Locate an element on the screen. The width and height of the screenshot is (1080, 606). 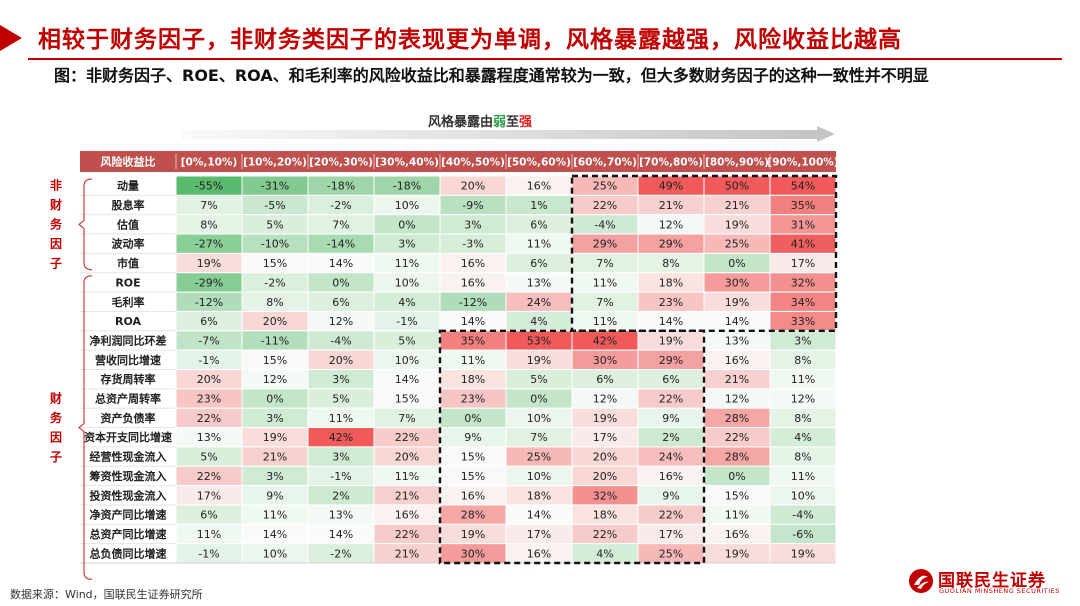
group-bracket is located at coordinates (85, 224).